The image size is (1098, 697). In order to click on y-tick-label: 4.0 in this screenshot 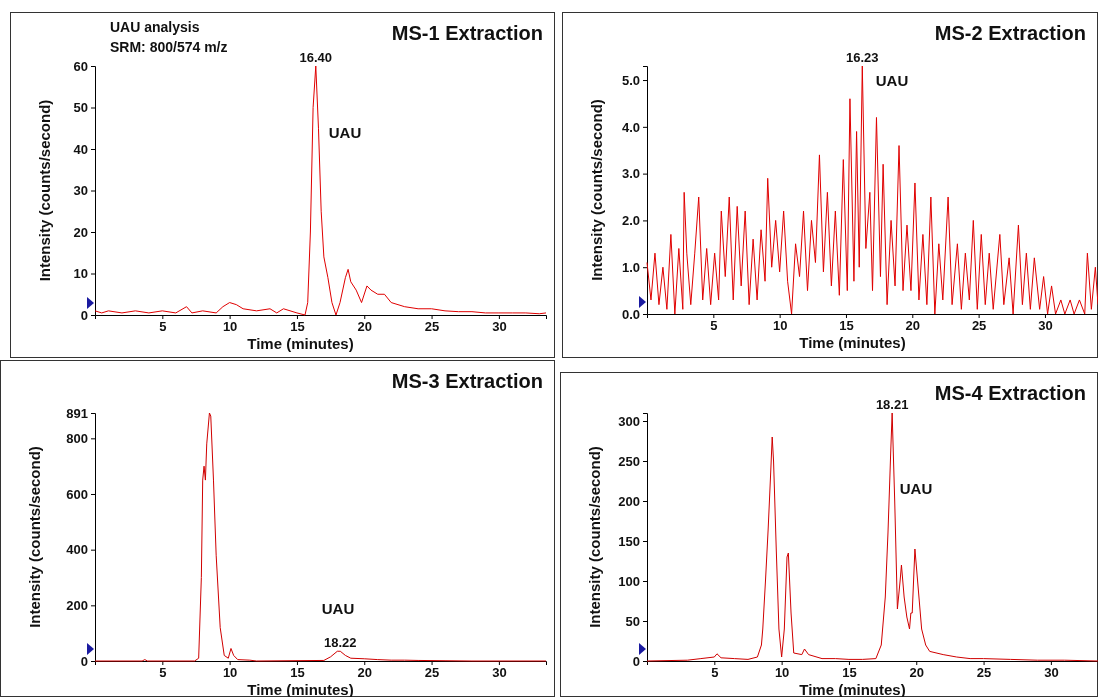, I will do `click(630, 127)`.